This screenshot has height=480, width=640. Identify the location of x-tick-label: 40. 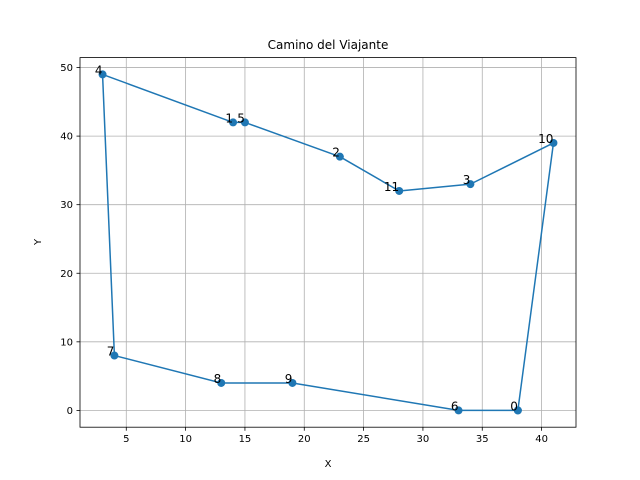
(541, 439).